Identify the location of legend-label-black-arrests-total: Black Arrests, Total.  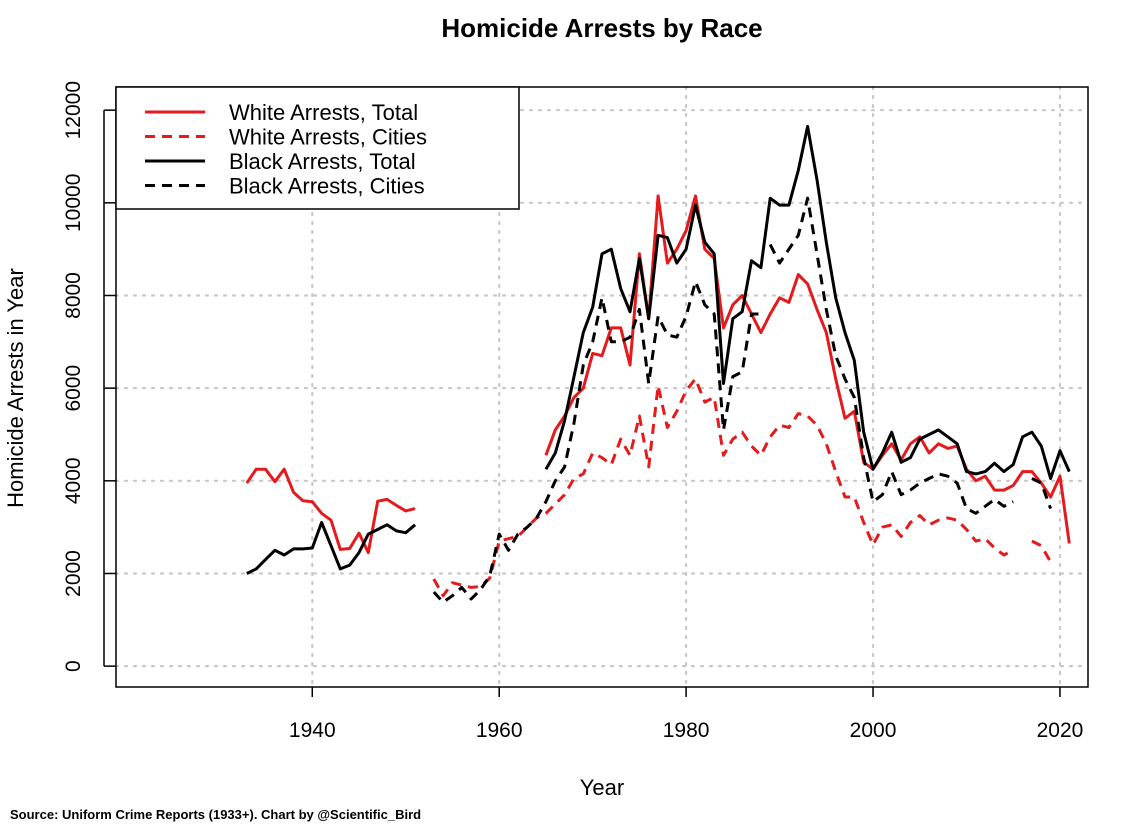
(322, 161).